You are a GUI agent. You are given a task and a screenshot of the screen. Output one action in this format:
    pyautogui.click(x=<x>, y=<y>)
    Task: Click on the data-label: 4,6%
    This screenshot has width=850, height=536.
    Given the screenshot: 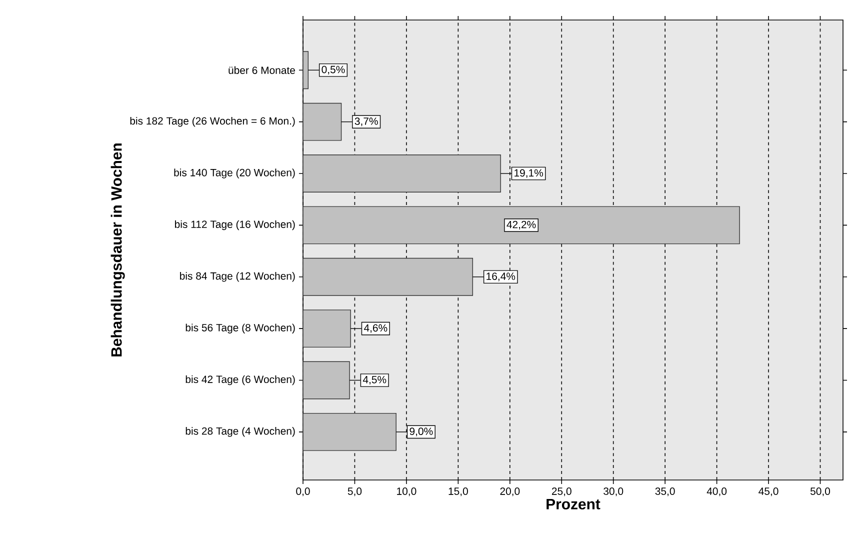 What is the action you would take?
    pyautogui.click(x=376, y=328)
    